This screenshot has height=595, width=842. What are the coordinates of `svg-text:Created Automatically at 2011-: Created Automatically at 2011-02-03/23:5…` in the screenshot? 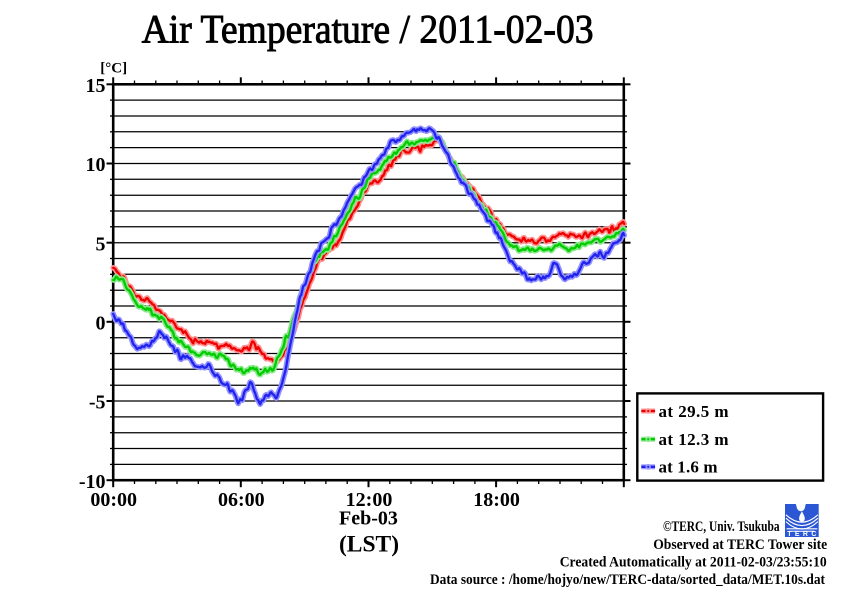 It's located at (693, 563).